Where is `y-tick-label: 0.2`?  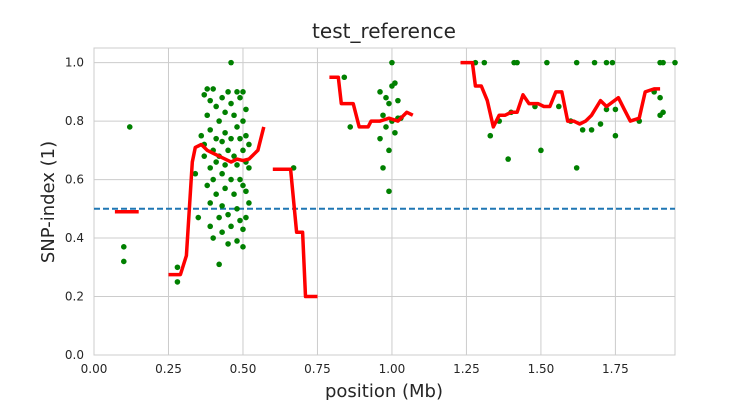
y-tick-label: 0.2 is located at coordinates (74, 297).